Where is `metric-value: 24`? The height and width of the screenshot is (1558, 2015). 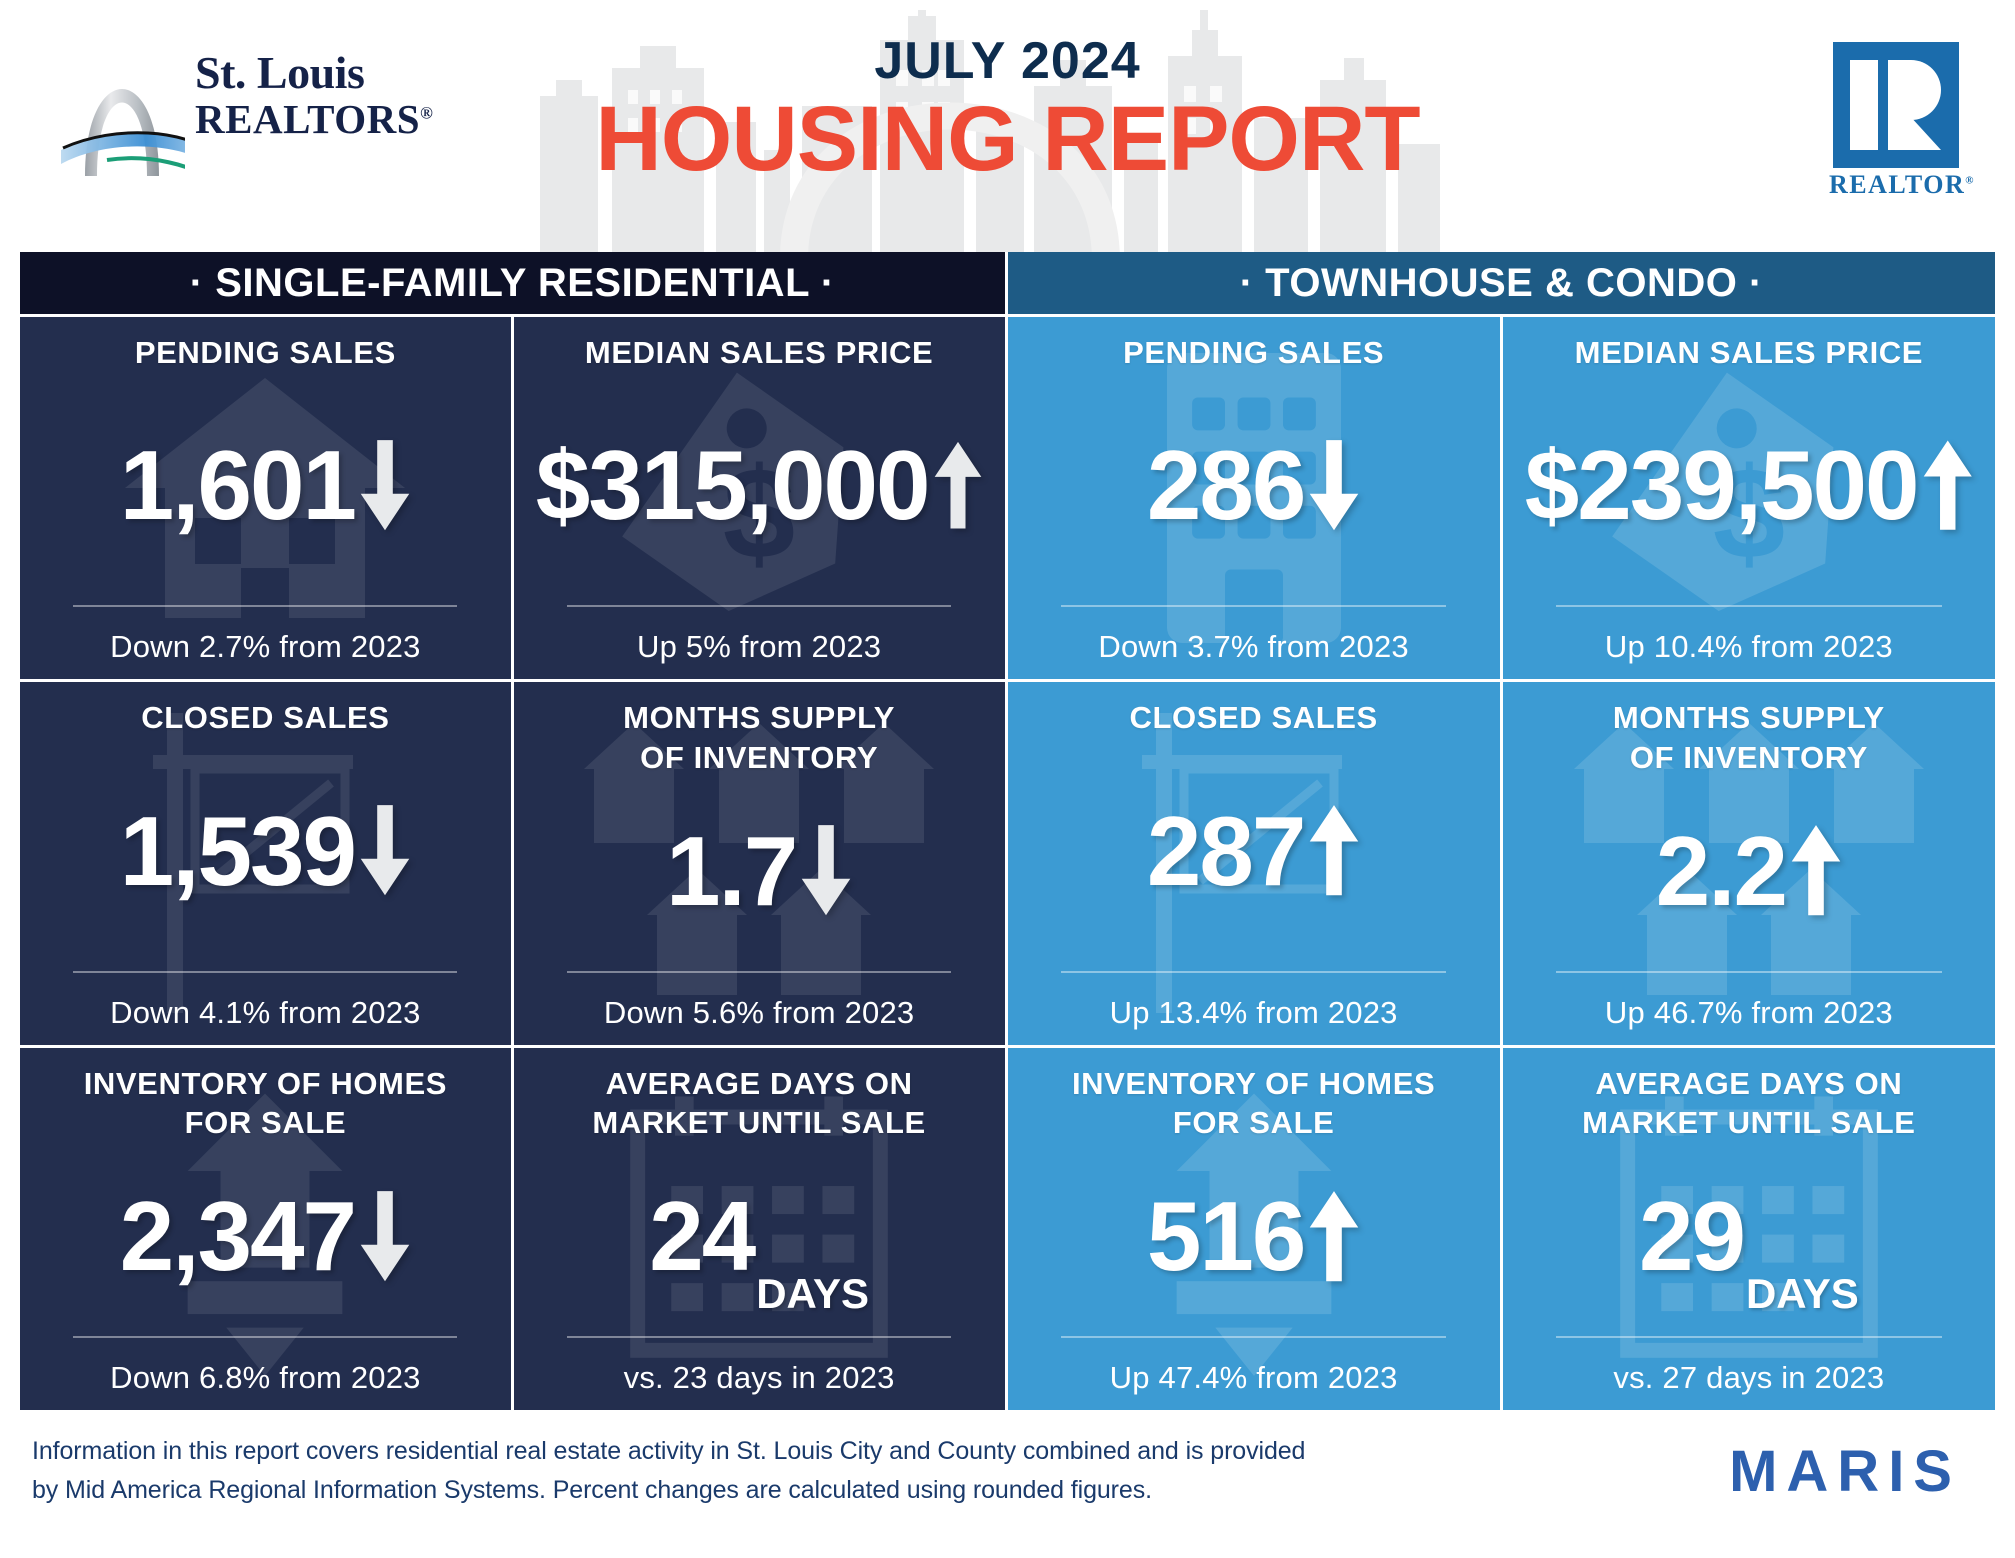 metric-value: 24 is located at coordinates (702, 1235).